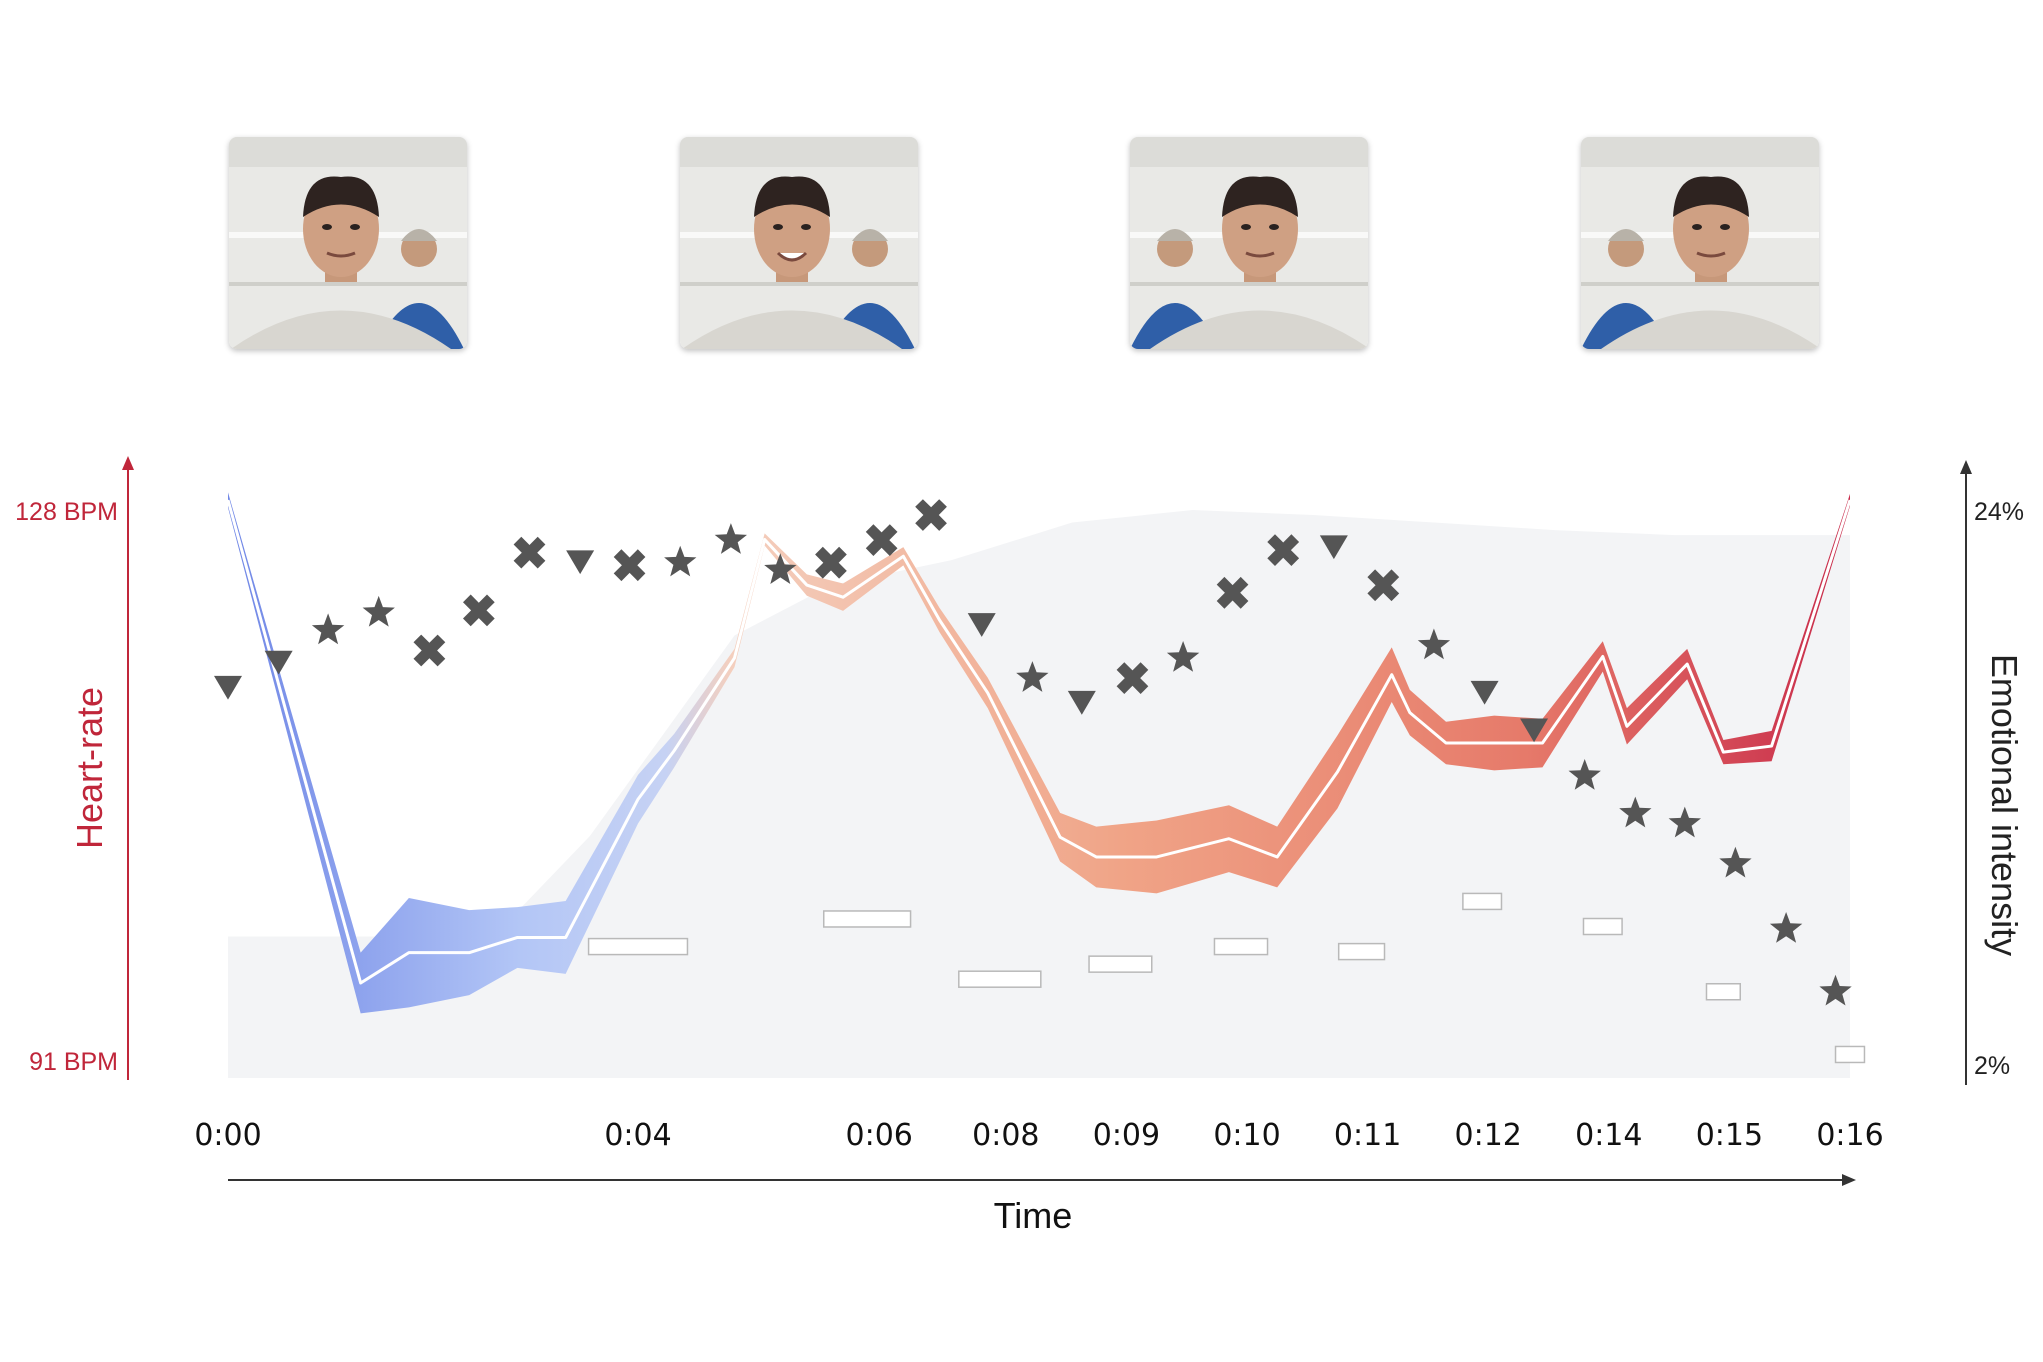 The image size is (2043, 1362). Describe the element at coordinates (66, 512) in the screenshot. I see `left-axis-max-label: 128 BPM` at that location.